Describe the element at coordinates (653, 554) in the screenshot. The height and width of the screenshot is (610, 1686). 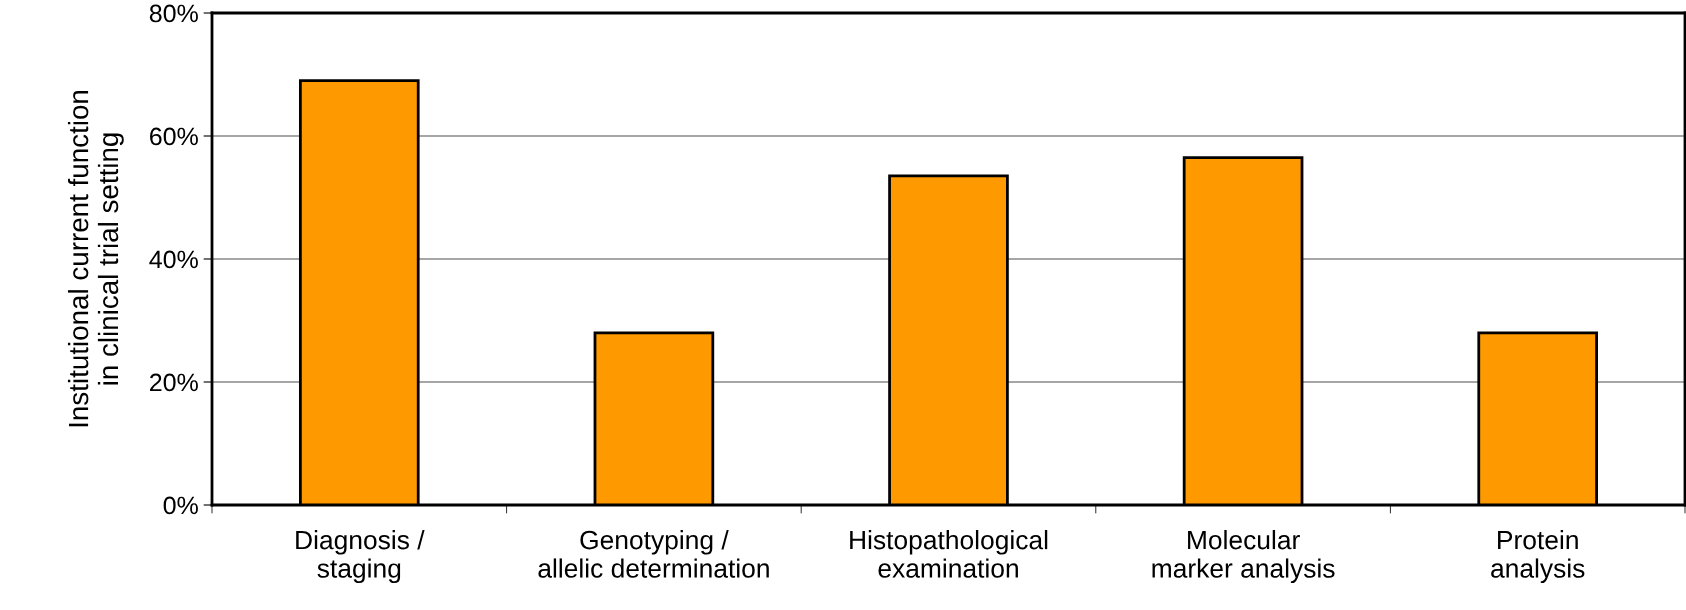
I see `x-tick-label: Genotyping / allelic determination` at that location.